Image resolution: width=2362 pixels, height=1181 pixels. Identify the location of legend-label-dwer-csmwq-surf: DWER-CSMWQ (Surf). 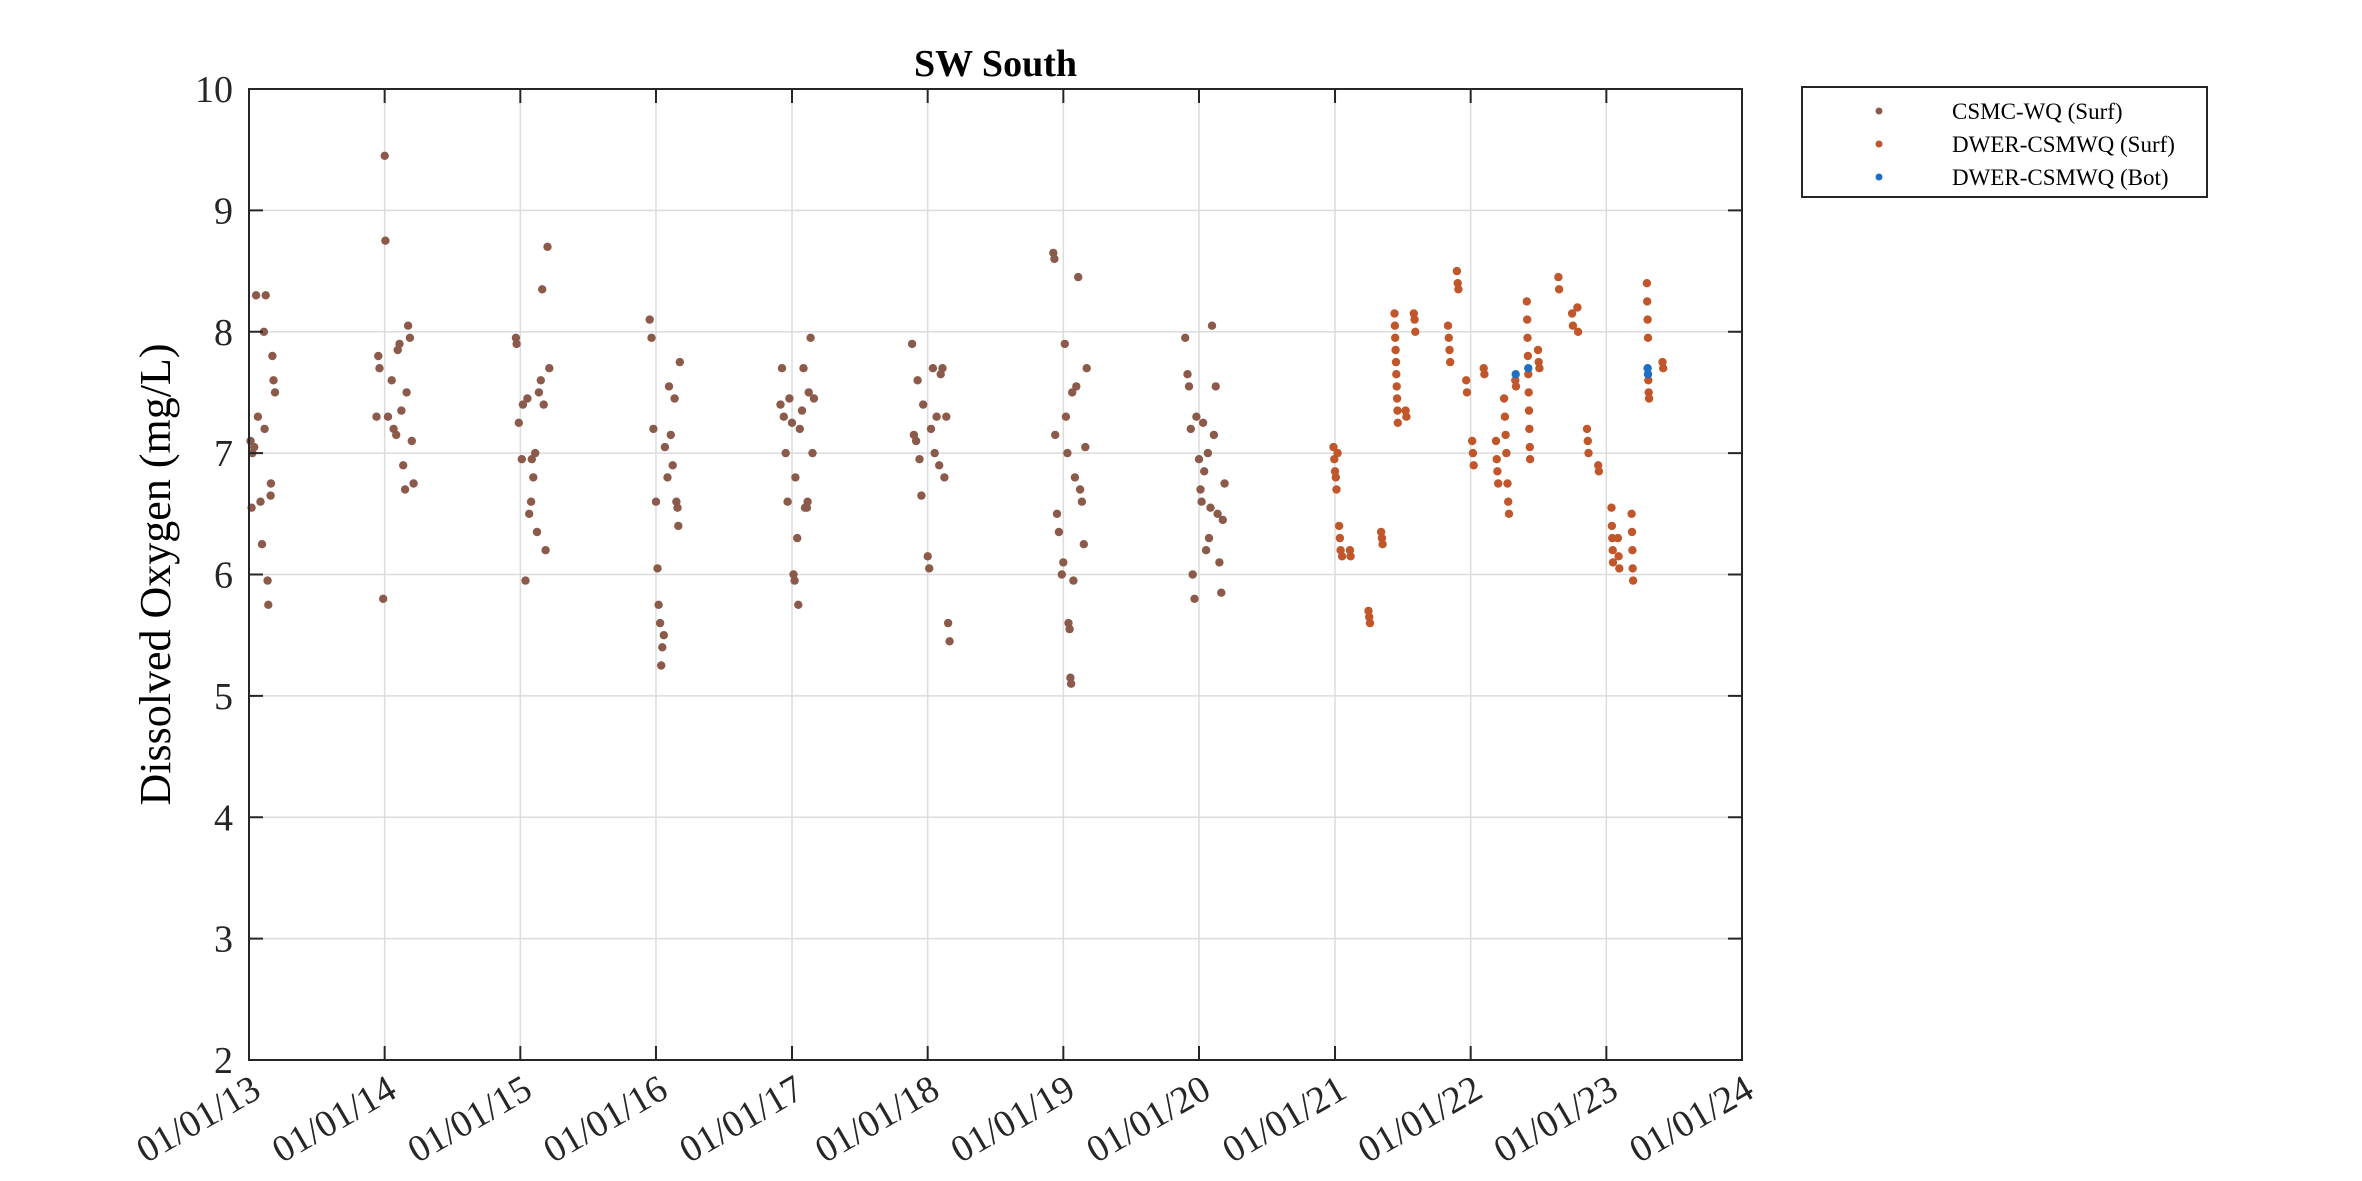
(2063, 144).